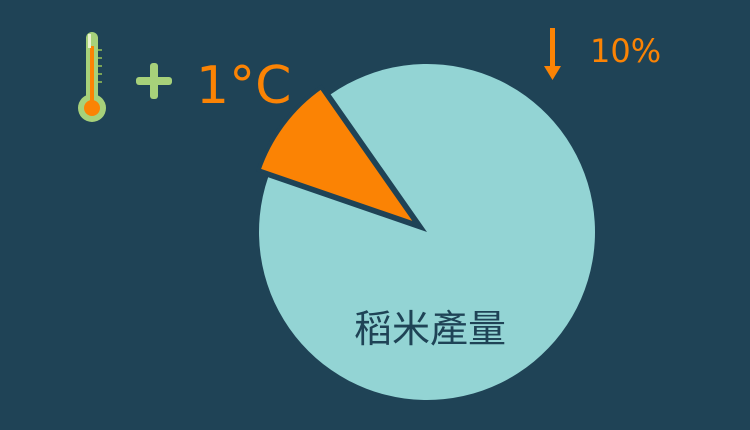 This screenshot has height=430, width=750. What do you see at coordinates (243, 86) in the screenshot?
I see `temperature-change-label: 1°C` at bounding box center [243, 86].